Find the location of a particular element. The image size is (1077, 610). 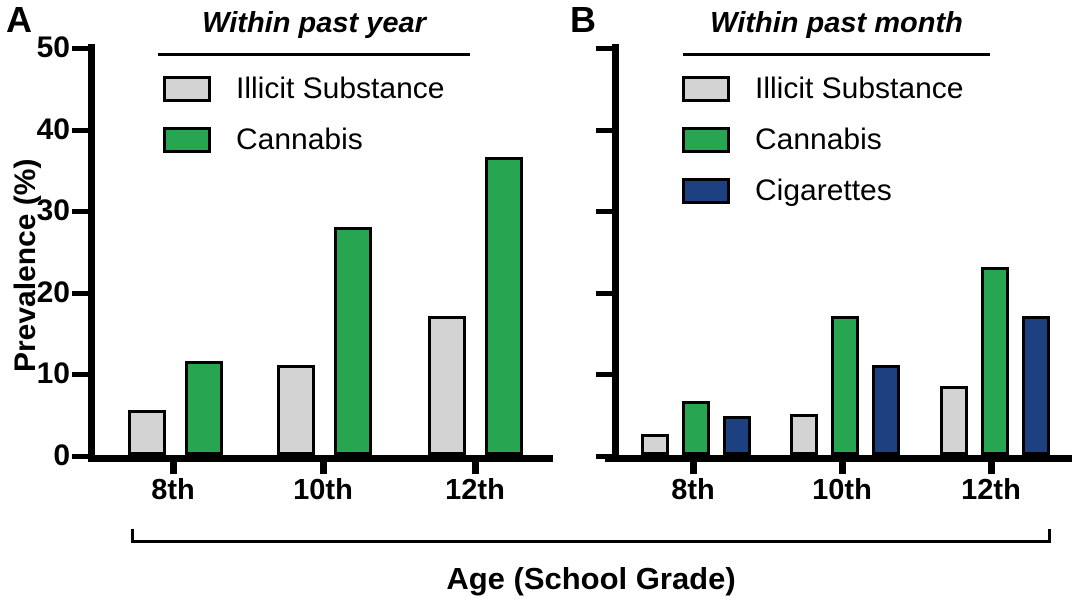

panel-a-legend: Illicit Substance Cannabis is located at coordinates (303, 123).